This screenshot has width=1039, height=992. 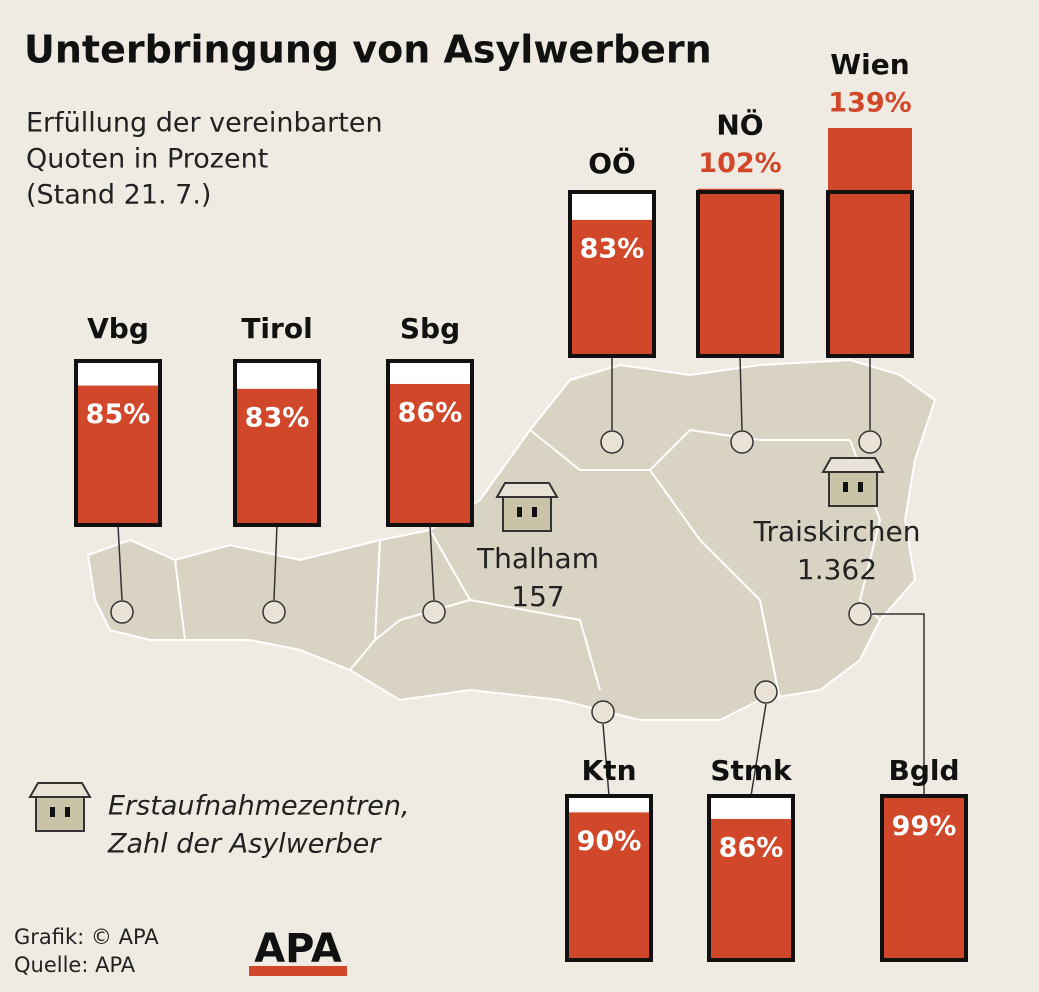 What do you see at coordinates (118, 328) in the screenshot?
I see `region-label: Vbg` at bounding box center [118, 328].